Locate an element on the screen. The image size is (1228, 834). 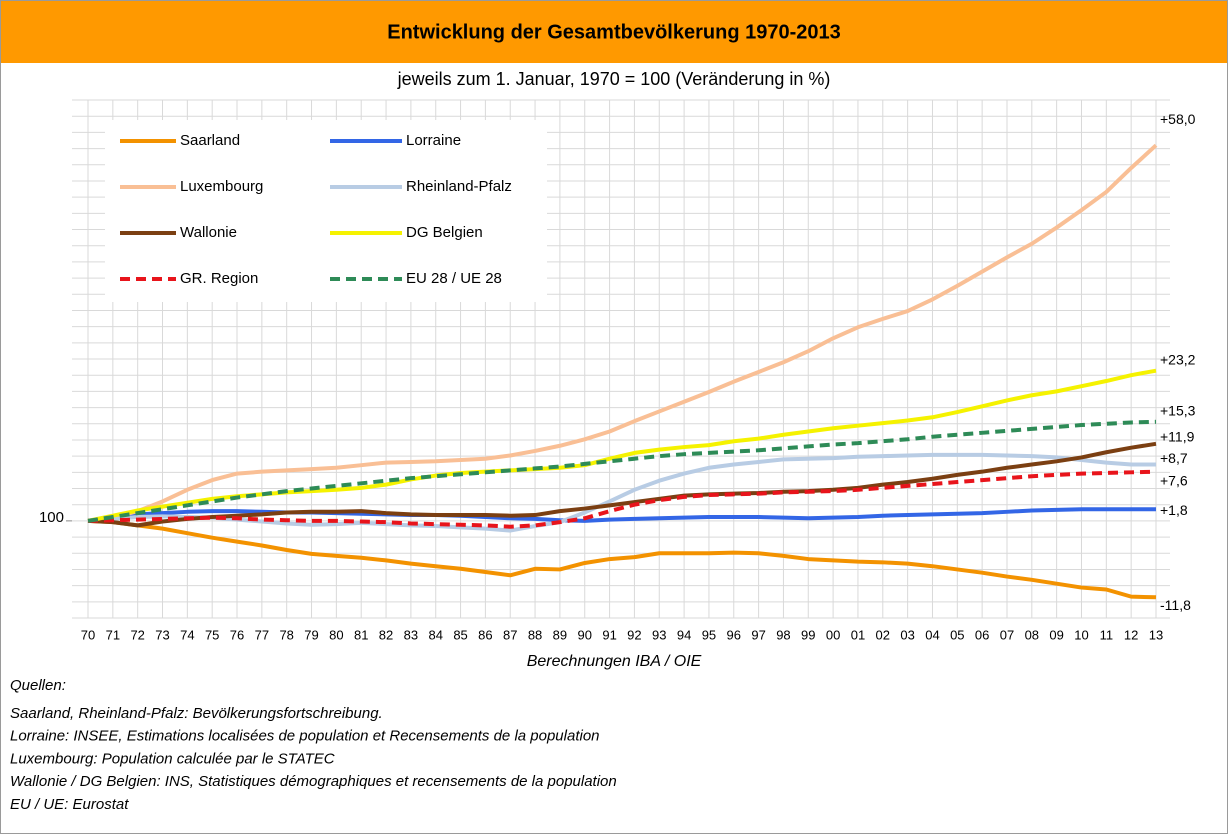
x-tick-label: 96 is located at coordinates (734, 634).